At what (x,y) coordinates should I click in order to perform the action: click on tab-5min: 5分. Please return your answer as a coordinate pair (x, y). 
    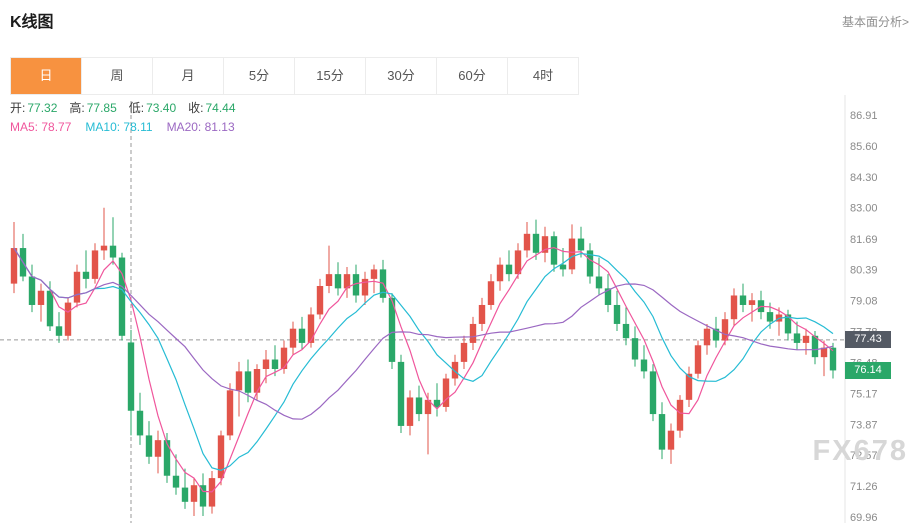
    Looking at the image, I should click on (259, 76).